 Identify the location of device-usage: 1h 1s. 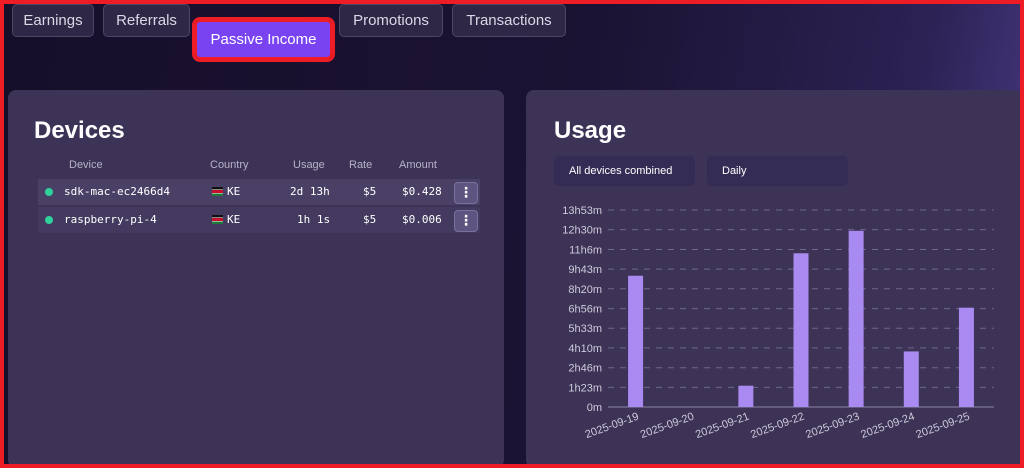
(314, 219).